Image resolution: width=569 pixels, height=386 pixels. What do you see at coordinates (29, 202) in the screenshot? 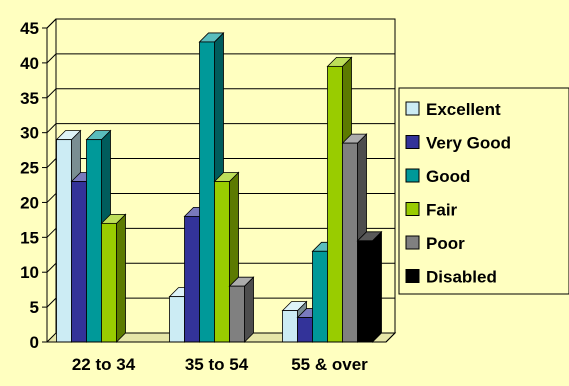
I see `y-tick-label: 20` at bounding box center [29, 202].